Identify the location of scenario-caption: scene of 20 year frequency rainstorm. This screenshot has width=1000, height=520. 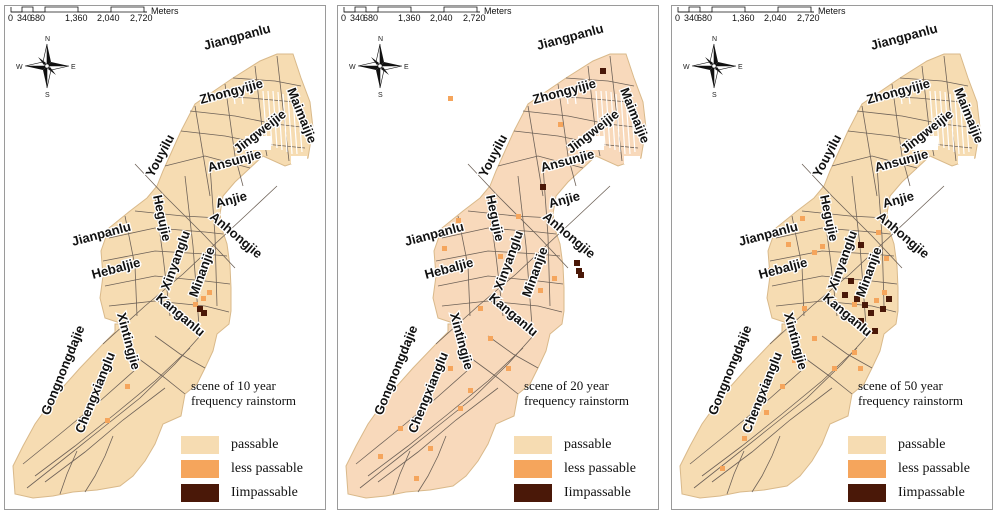
(576, 393).